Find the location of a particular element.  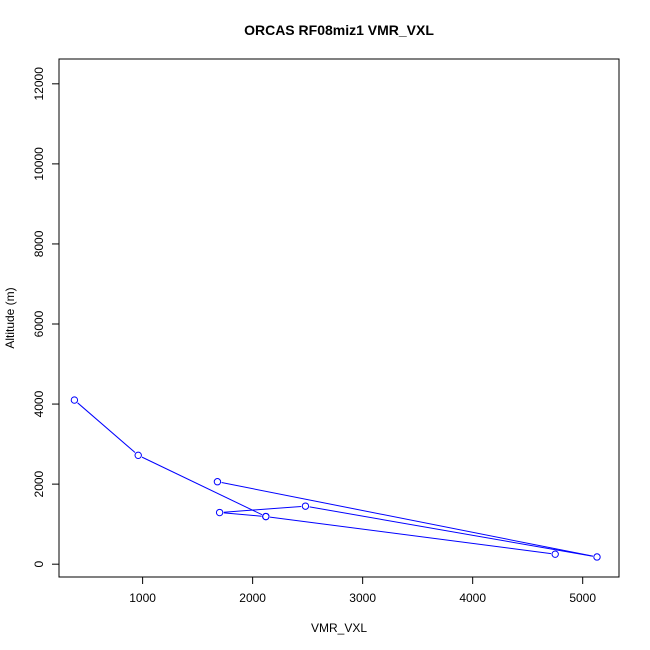

y-axis-label: Altitude (m) is located at coordinates (10, 317).